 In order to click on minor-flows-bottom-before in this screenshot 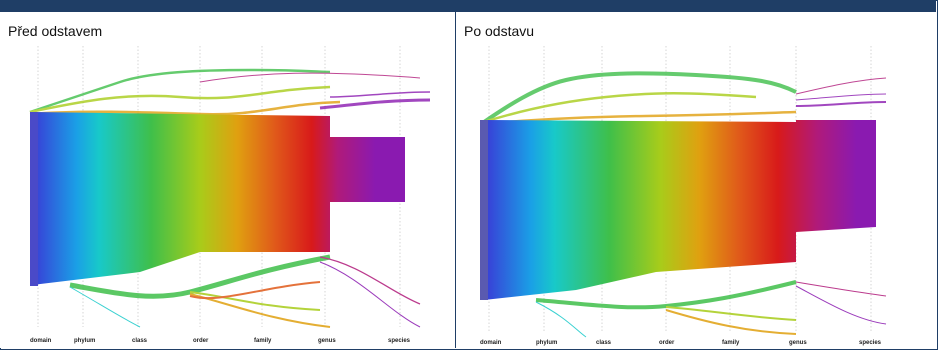, I will do `click(245, 291)`.